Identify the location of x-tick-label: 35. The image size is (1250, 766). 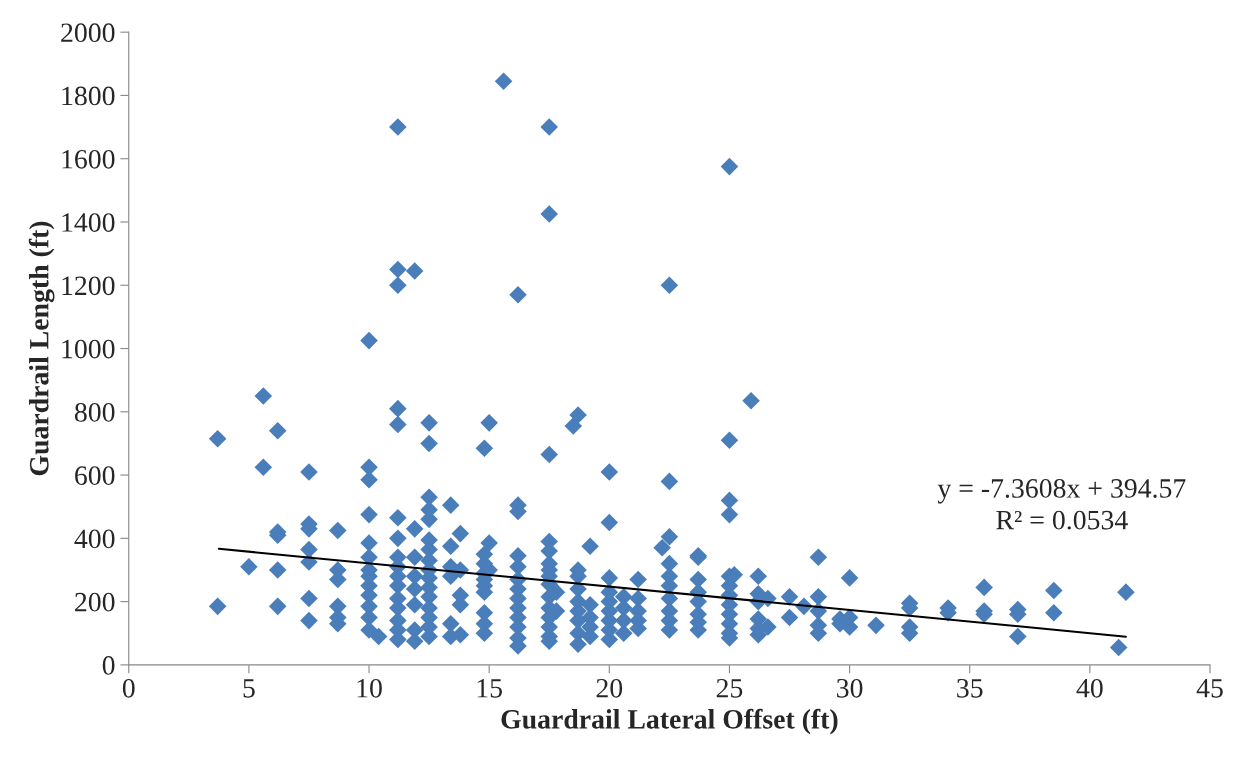
(970, 688).